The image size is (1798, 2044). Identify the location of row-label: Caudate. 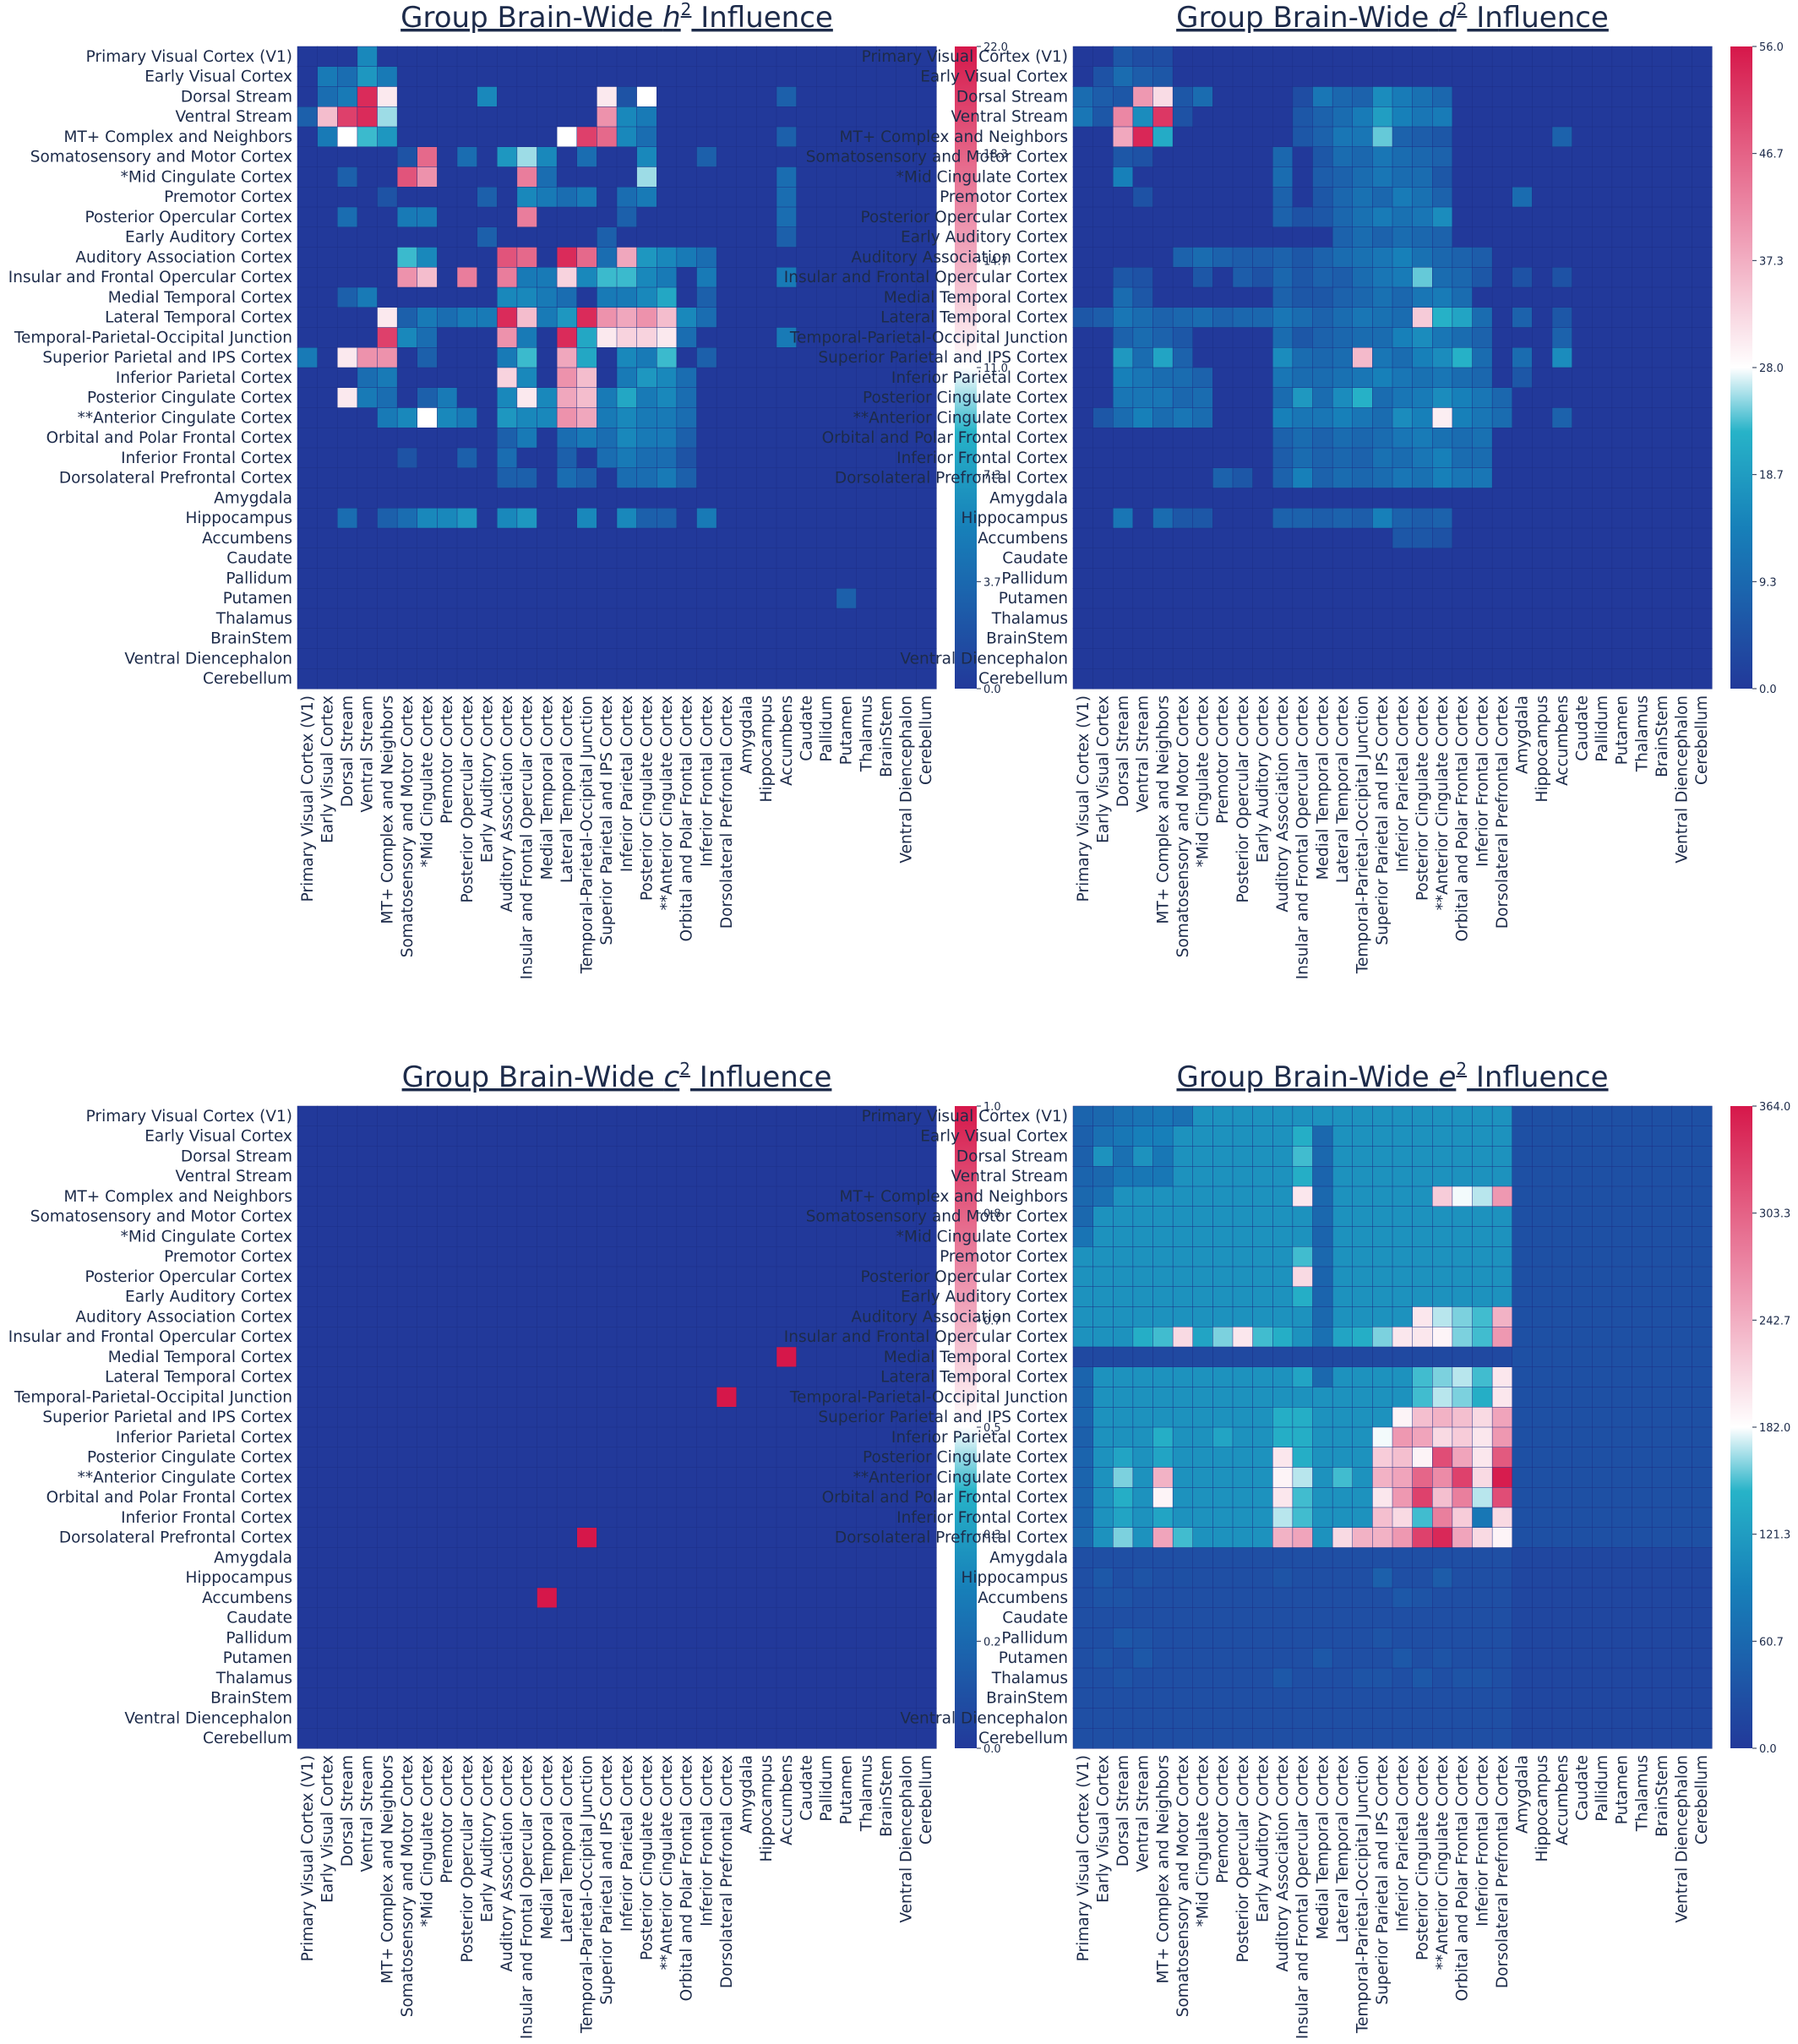
(259, 1618).